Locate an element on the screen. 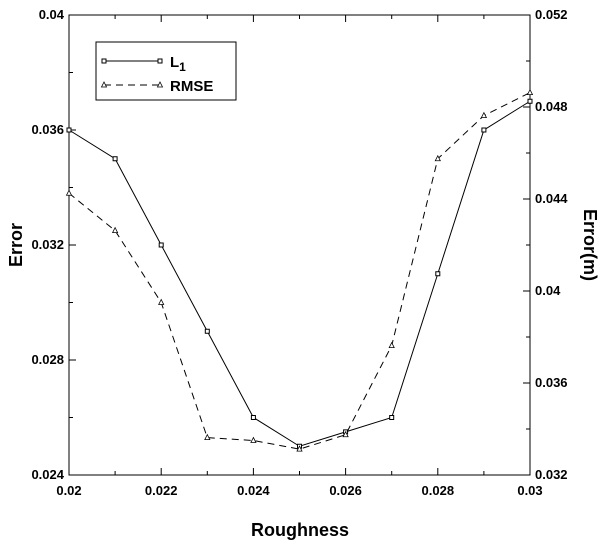 Image resolution: width=600 pixels, height=552 pixels. legend-rmse-marker-left is located at coordinates (104, 84).